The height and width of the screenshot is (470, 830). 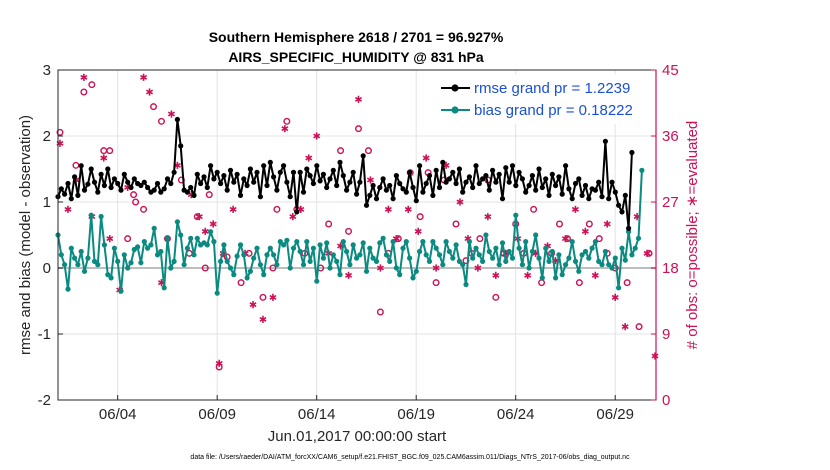 What do you see at coordinates (366, 409) in the screenshot?
I see `x-axis-ticks: 06/04 06/09 06/14 06/19 06/24 06/29` at bounding box center [366, 409].